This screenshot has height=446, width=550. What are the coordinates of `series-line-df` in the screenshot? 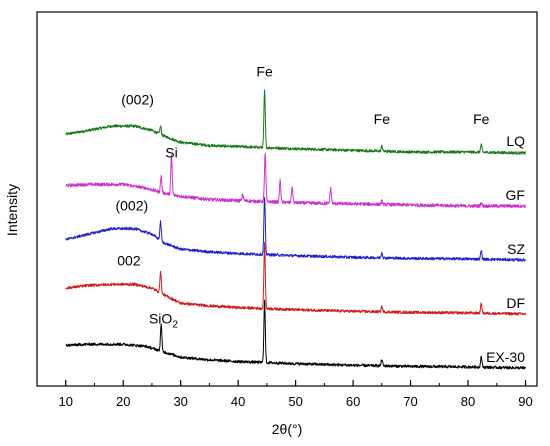 It's located at (295, 278).